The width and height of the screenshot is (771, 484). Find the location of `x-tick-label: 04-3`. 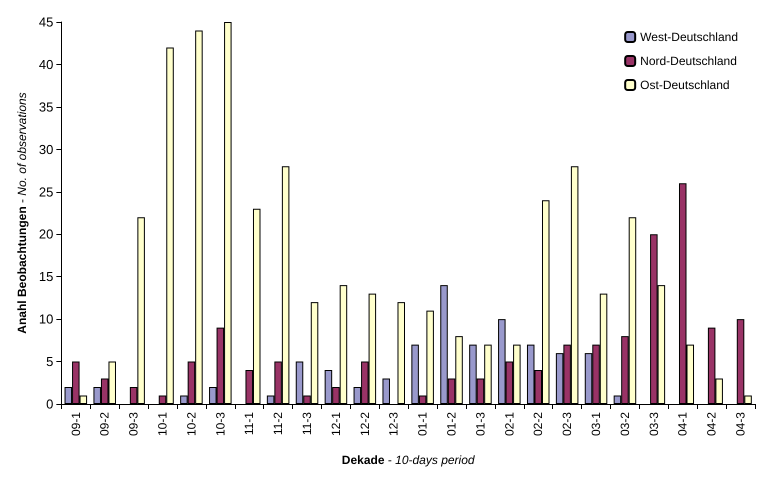

x-tick-label: 04-3 is located at coordinates (741, 424).